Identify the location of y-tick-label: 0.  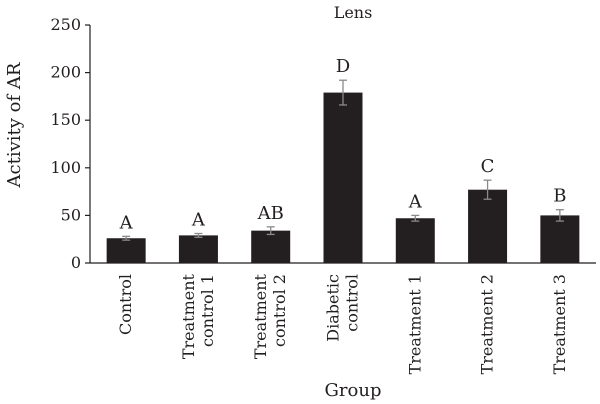
(76, 262).